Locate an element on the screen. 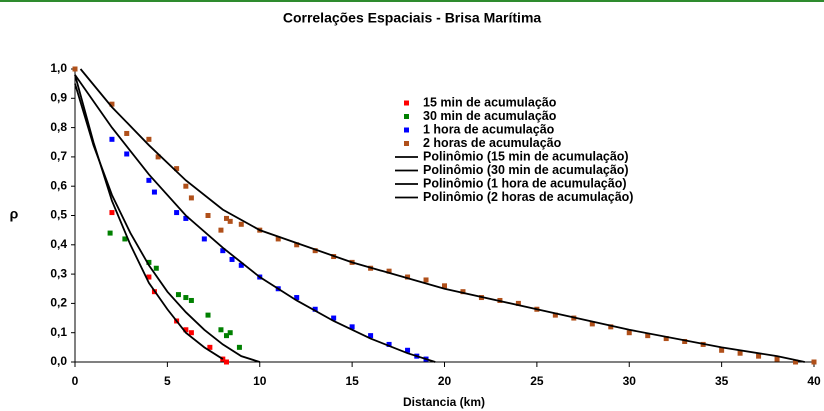 Image resolution: width=824 pixels, height=411 pixels. fit-line is located at coordinates (149, 217).